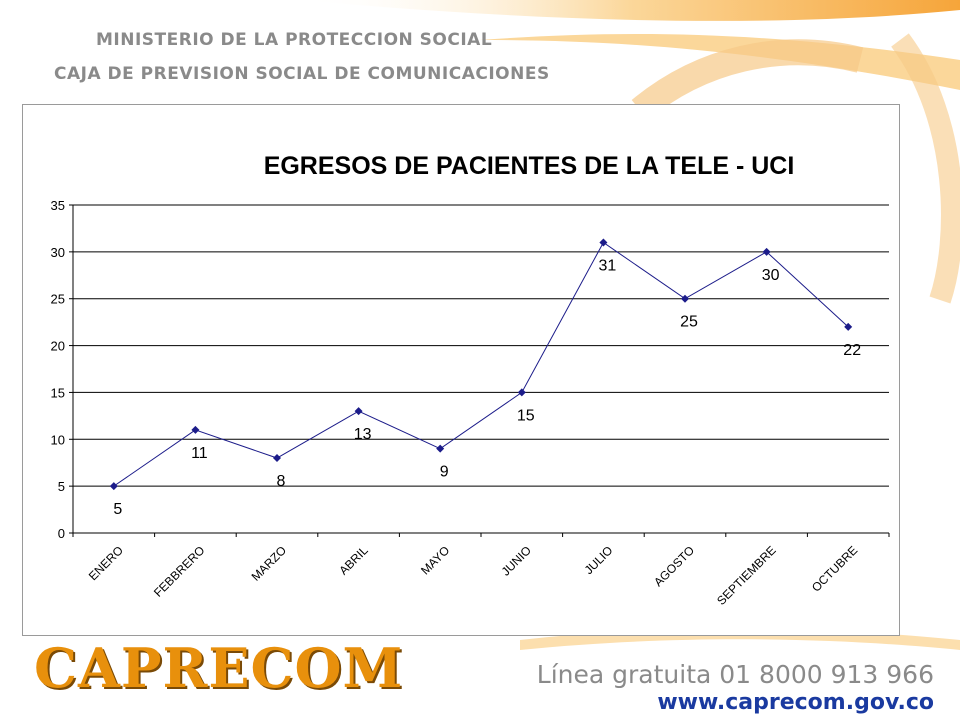 The height and width of the screenshot is (720, 960). What do you see at coordinates (599, 560) in the screenshot?
I see `x-tick-label: JULIO` at bounding box center [599, 560].